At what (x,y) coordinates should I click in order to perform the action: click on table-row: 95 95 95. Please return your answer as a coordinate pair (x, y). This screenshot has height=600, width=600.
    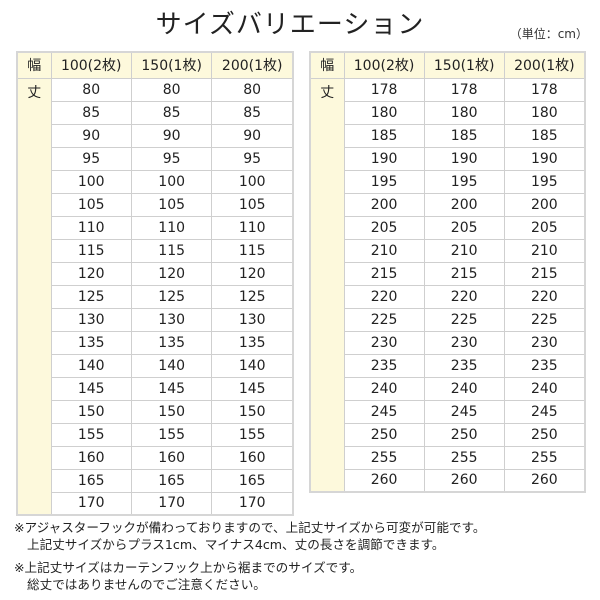
    Looking at the image, I should click on (155, 158).